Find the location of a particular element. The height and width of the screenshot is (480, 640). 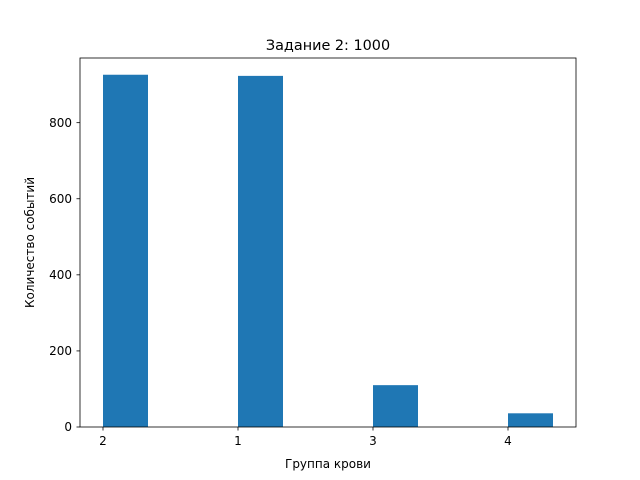

y-tick-label-600: 600 is located at coordinates (60, 199).